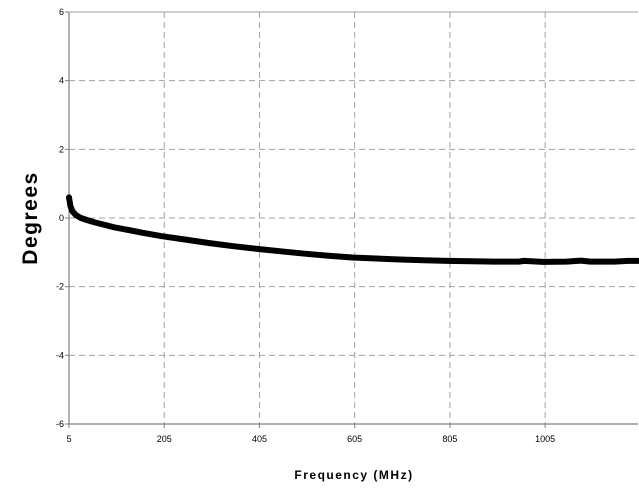 The height and width of the screenshot is (489, 639). What do you see at coordinates (164, 439) in the screenshot?
I see `x-tick-label: 205` at bounding box center [164, 439].